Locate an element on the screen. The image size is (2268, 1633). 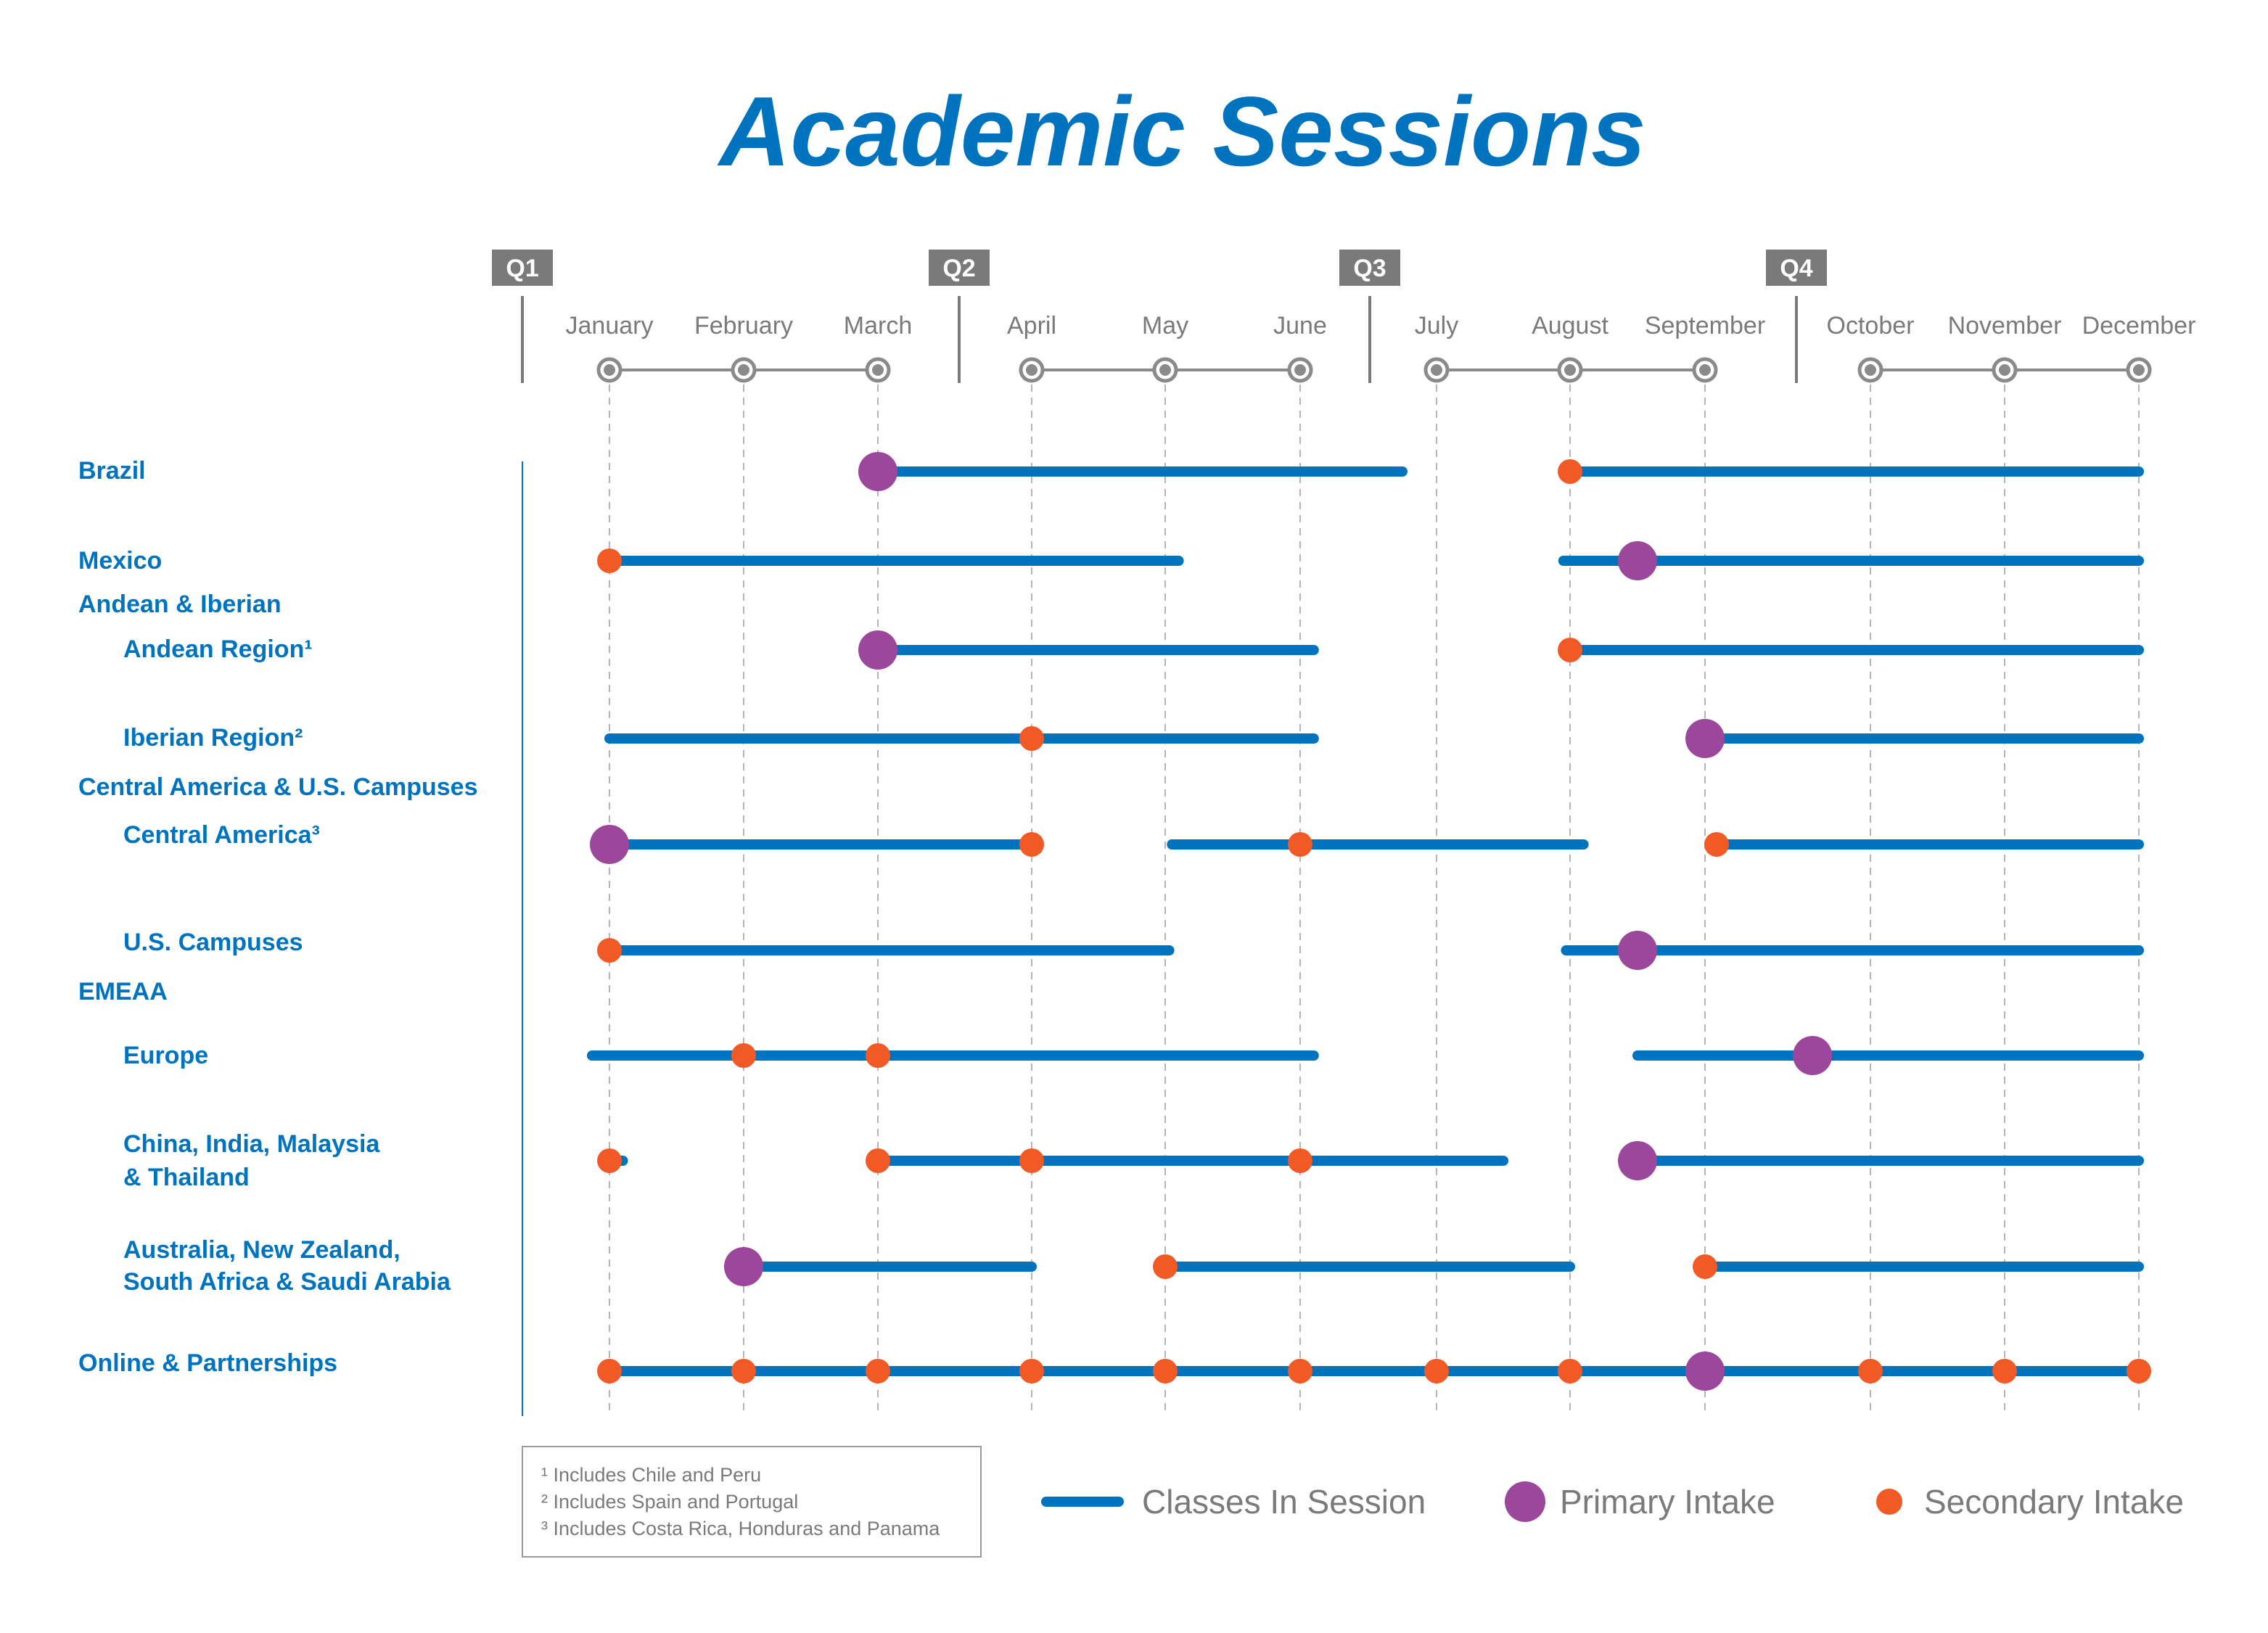
quarter-badge-q1 is located at coordinates (522, 268).